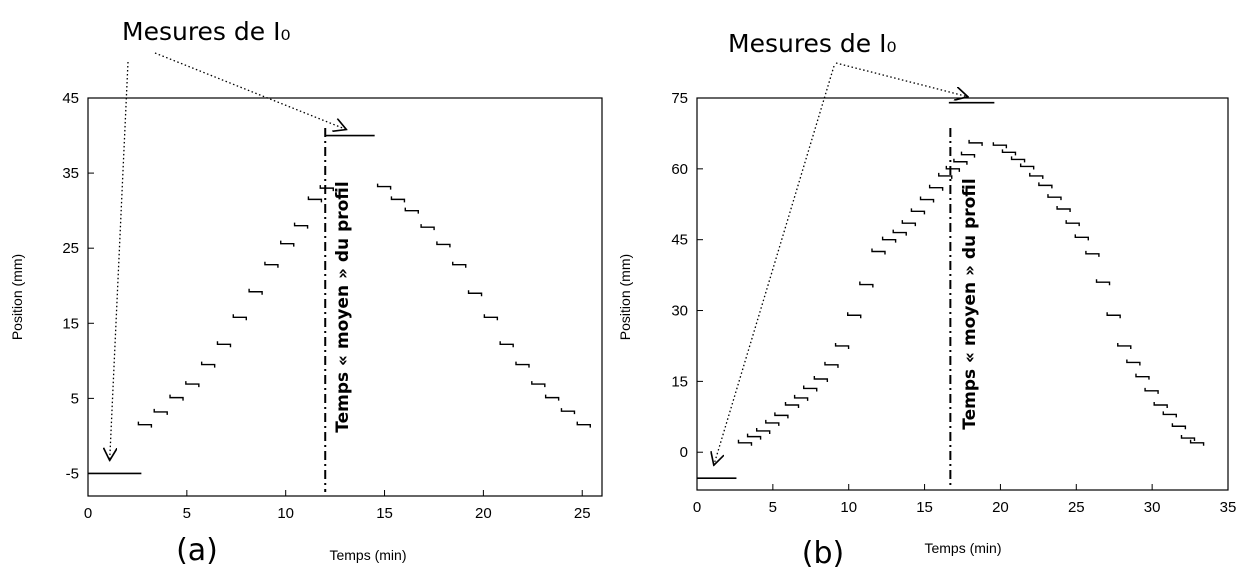 This screenshot has width=1245, height=581. I want to click on x-tick-label: 20, so click(1000, 507).